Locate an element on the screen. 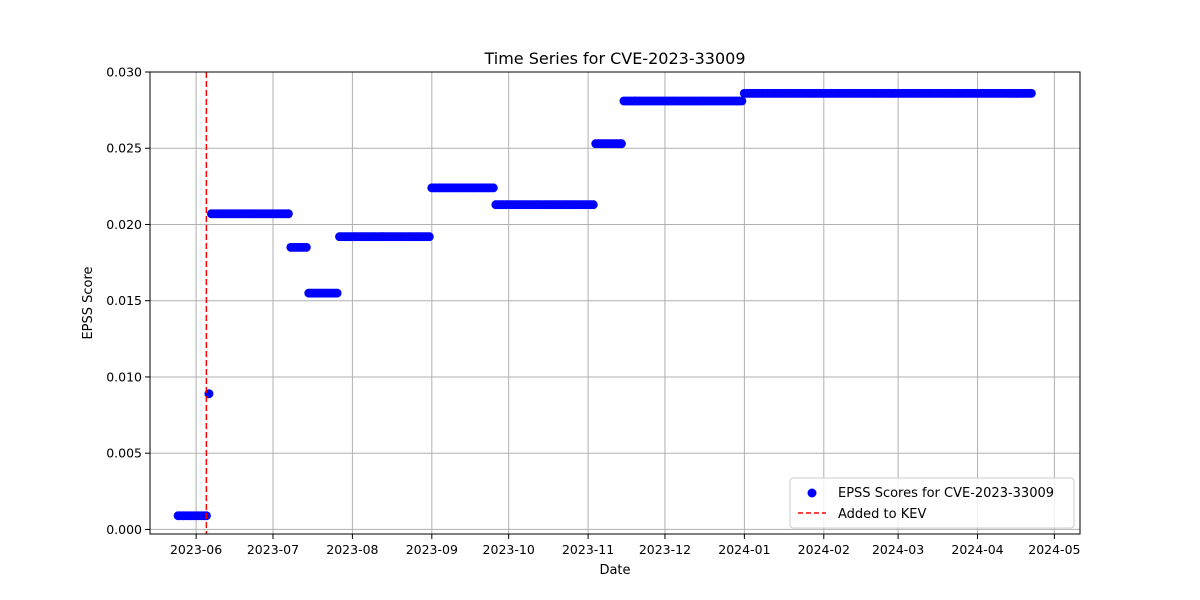 The height and width of the screenshot is (600, 1200). x-tick-label: 2023-12 is located at coordinates (665, 549).